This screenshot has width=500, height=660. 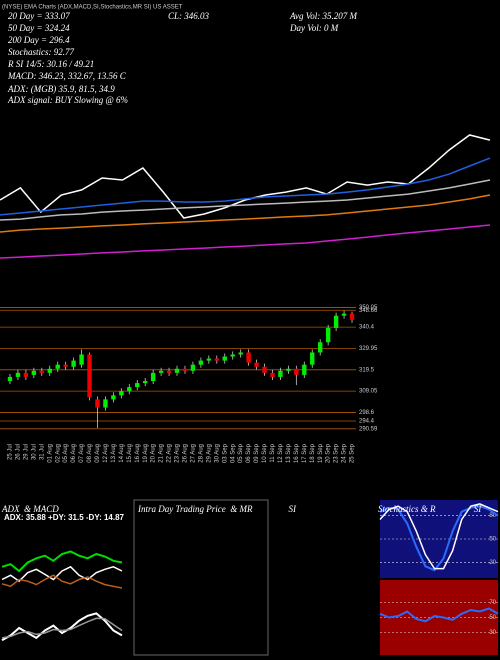 What do you see at coordinates (313, 453) in the screenshot?
I see `x-tick-label: 18 Sep` at bounding box center [313, 453].